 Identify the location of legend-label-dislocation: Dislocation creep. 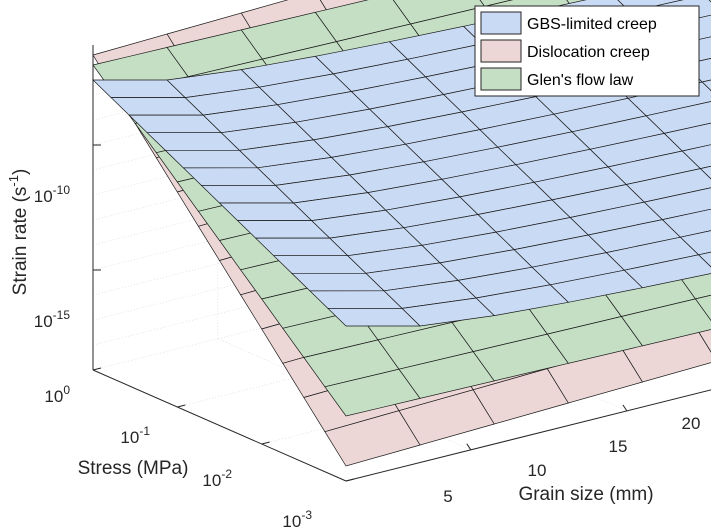
(588, 52).